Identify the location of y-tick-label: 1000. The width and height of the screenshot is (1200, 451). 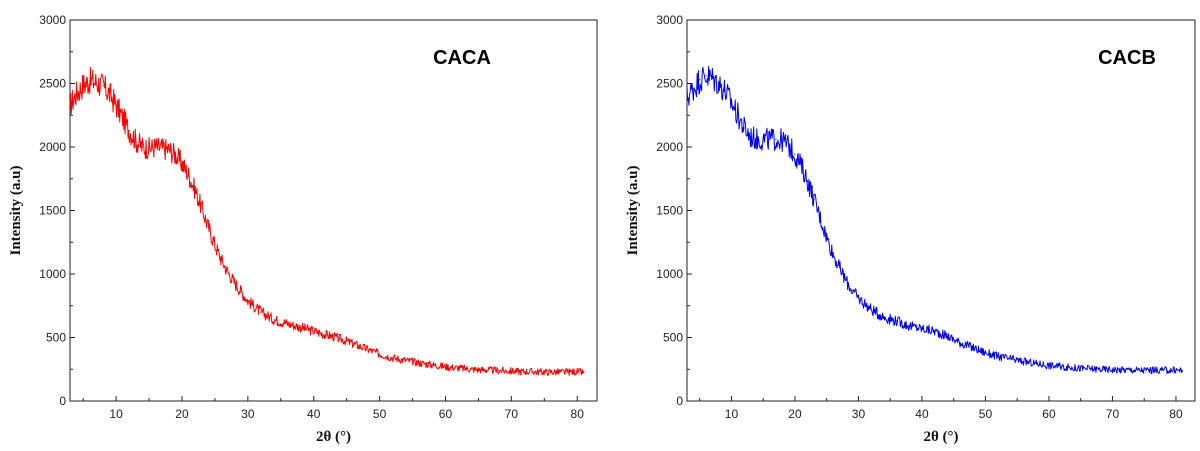
(52, 274).